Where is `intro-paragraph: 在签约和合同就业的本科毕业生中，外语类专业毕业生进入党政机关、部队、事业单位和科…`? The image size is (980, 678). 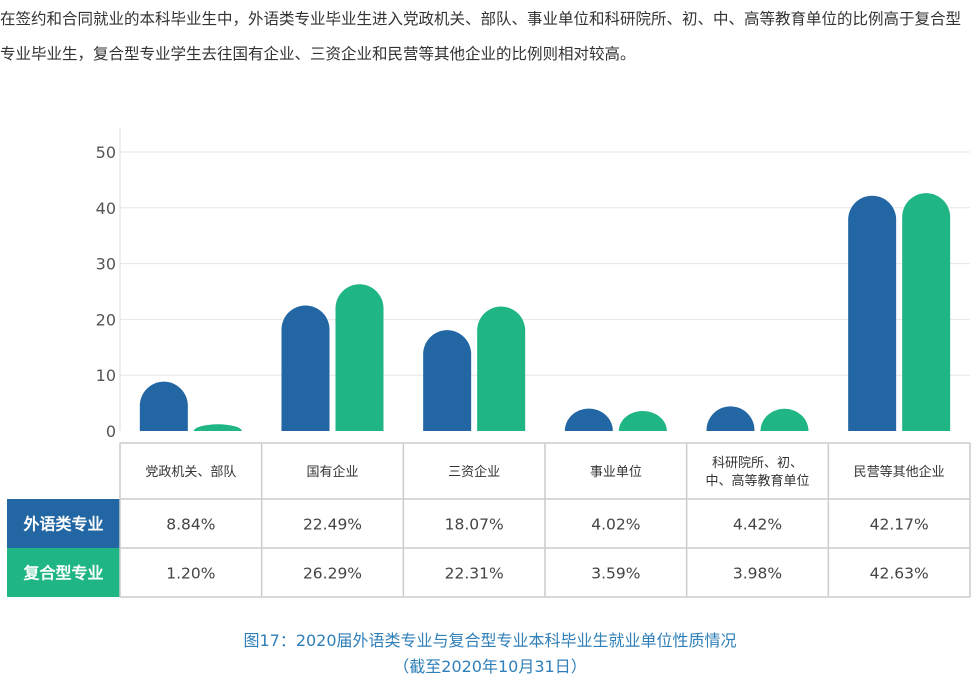
intro-paragraph: 在签约和合同就业的本科毕业生中，外语类专业毕业生进入党政机关、部队、事业单位和科… is located at coordinates (481, 36).